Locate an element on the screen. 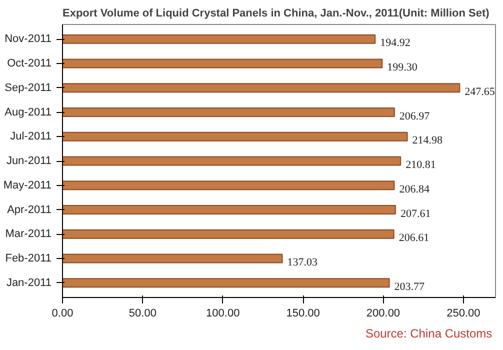  data-label: 137.03 is located at coordinates (302, 262).